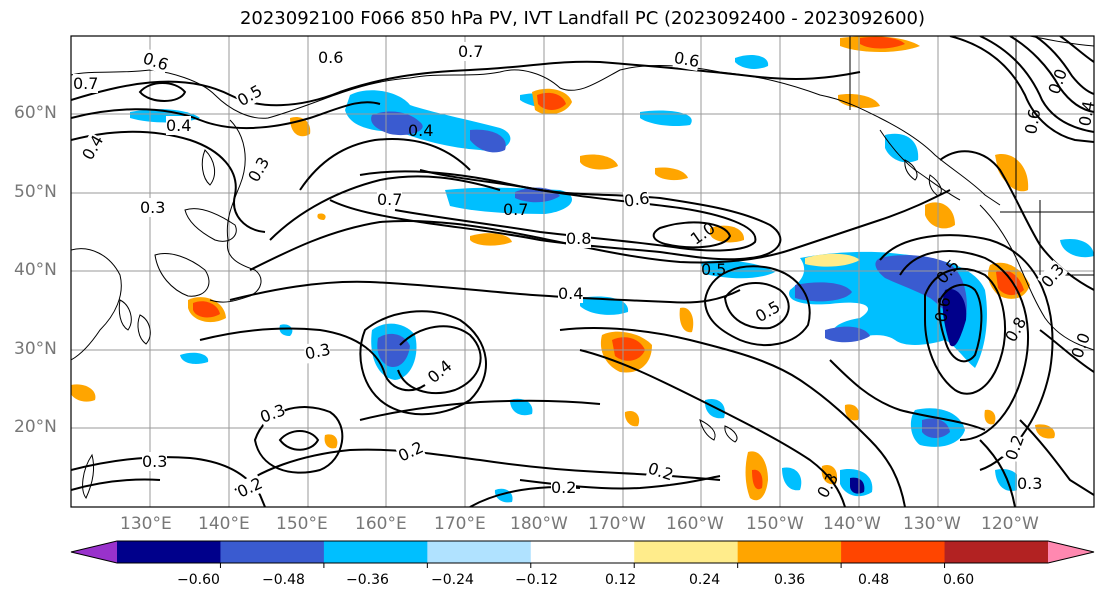 The image size is (1105, 601). Describe the element at coordinates (874, 580) in the screenshot. I see `colorbar-tick-label: 0.48` at that location.